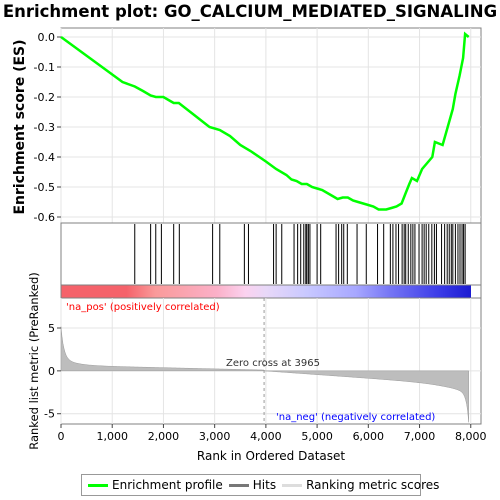 This screenshot has width=500, height=500. I want to click on x-tick-label: 2,000, so click(164, 436).